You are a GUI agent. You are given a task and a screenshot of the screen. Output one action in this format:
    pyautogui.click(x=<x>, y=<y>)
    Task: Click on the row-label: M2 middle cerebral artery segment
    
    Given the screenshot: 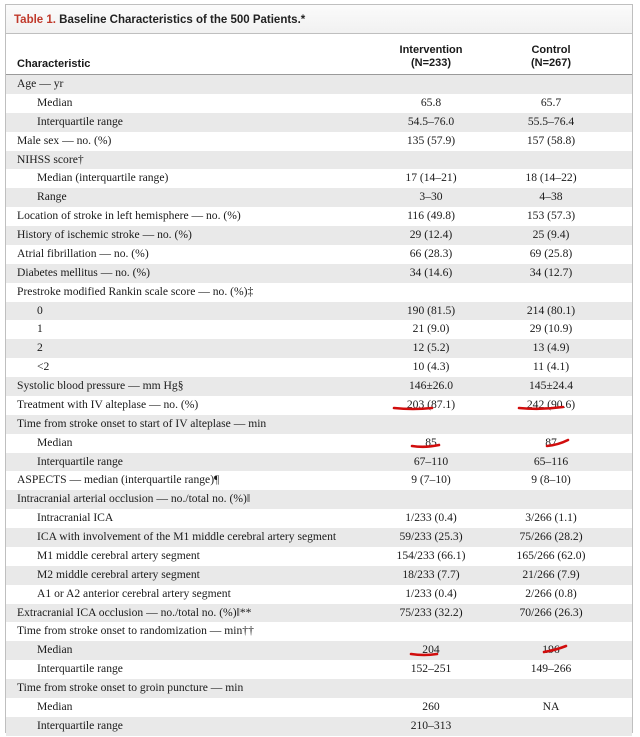 What is the action you would take?
    pyautogui.click(x=118, y=574)
    